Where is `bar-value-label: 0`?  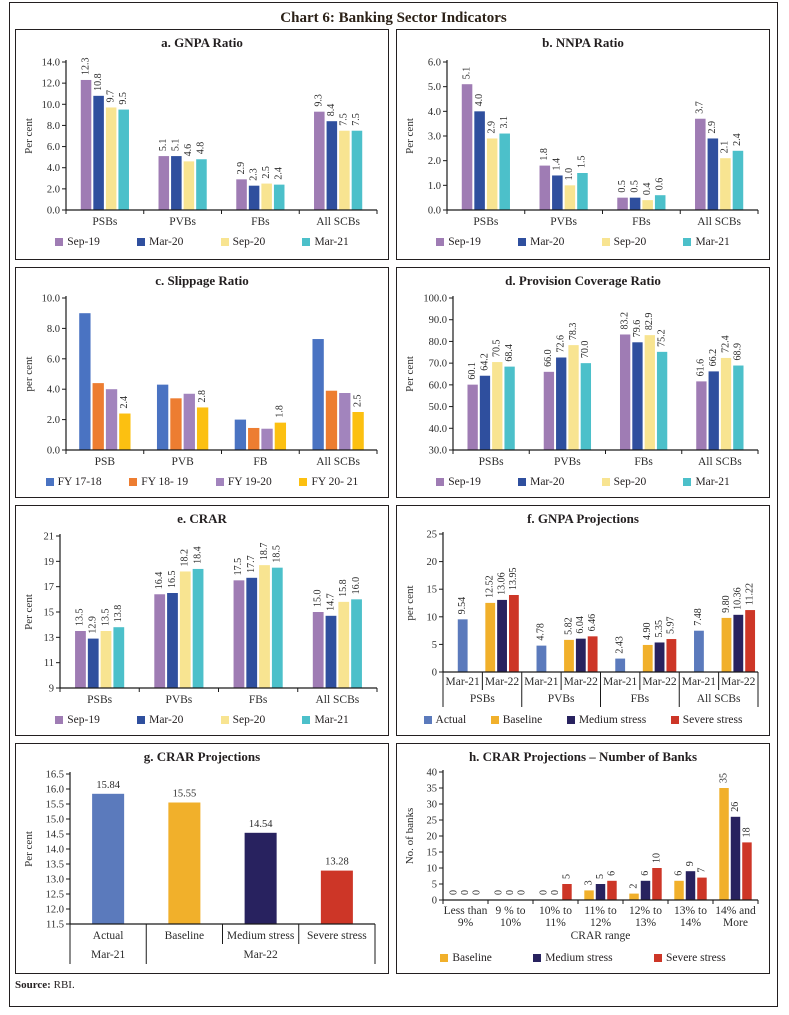
bar-value-label: 0 is located at coordinates (453, 892).